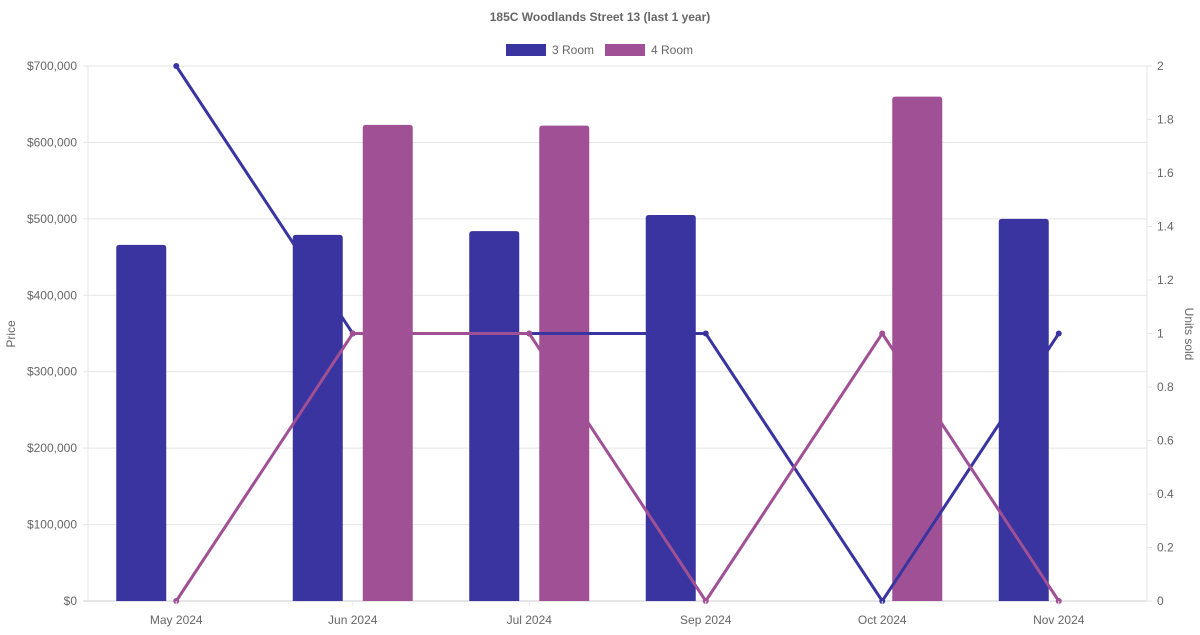  I want to click on y2-axis-label: Units sold, so click(1189, 334).